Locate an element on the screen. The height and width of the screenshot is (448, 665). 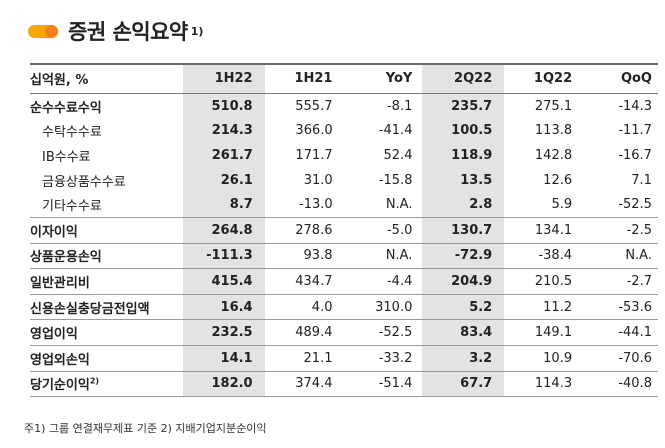
table-cell: N.A. is located at coordinates (399, 256).